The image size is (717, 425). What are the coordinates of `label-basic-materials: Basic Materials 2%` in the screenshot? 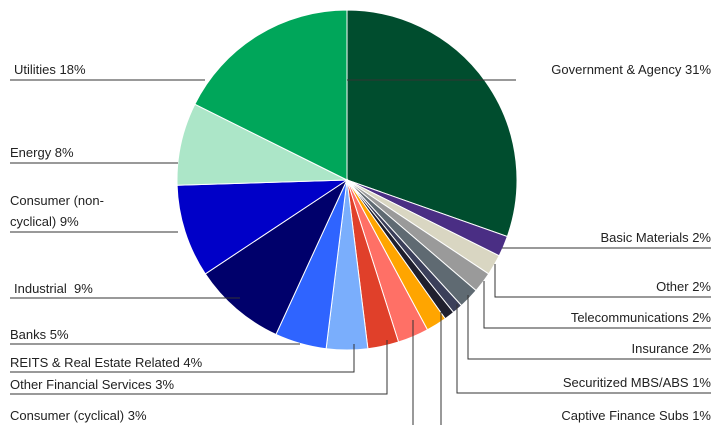 It's located at (655, 237).